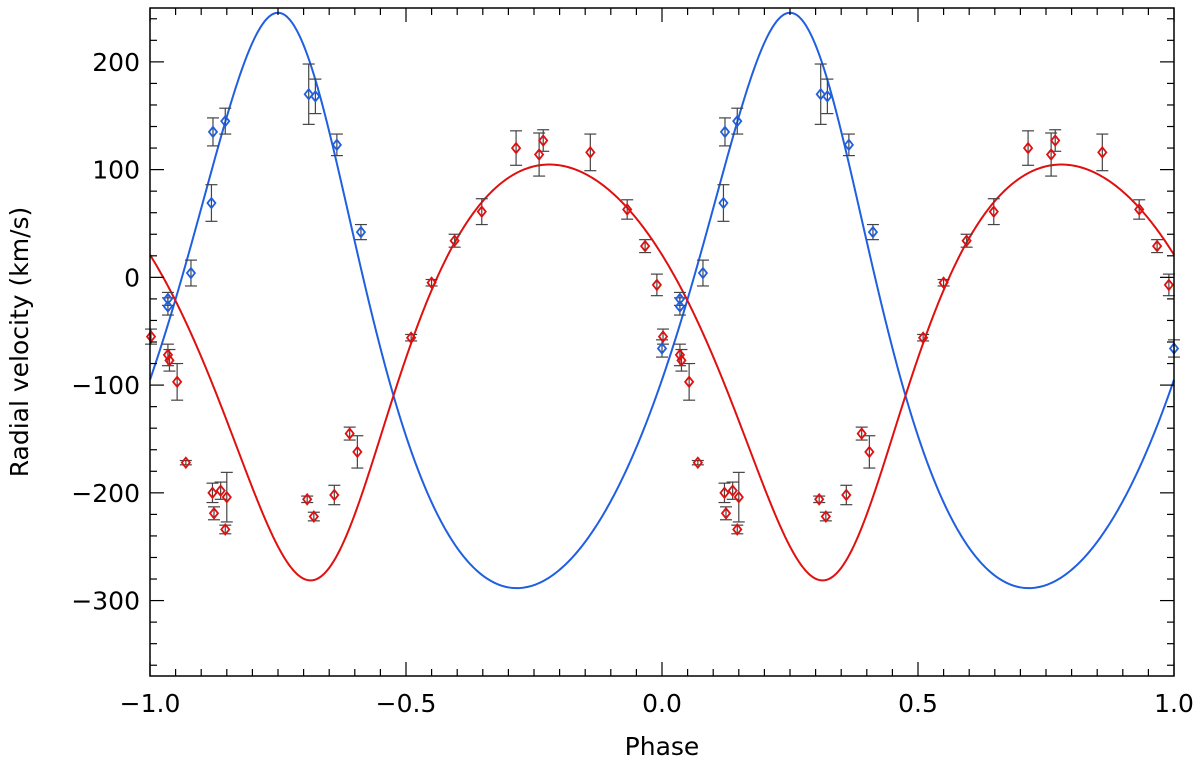 The width and height of the screenshot is (1200, 764). What do you see at coordinates (662, 703) in the screenshot?
I see `x-tick-label: 0.0` at bounding box center [662, 703].